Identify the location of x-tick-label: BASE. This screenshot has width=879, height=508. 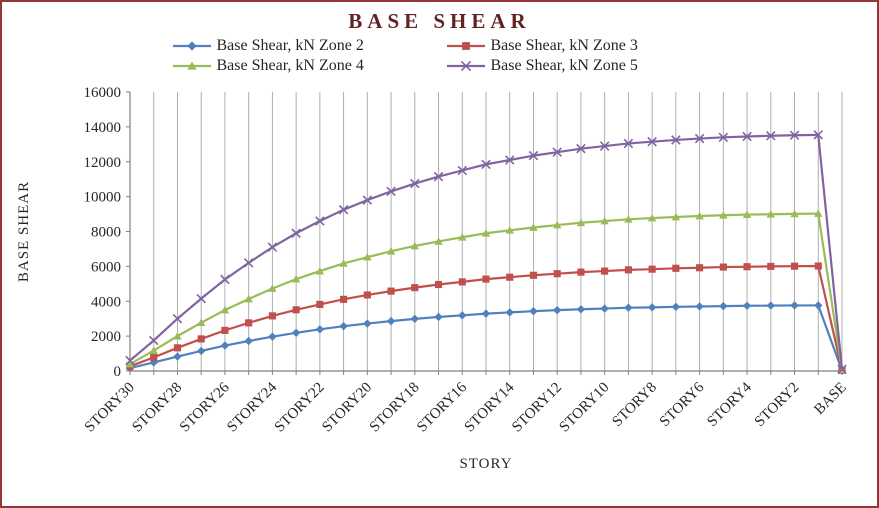
(830, 399).